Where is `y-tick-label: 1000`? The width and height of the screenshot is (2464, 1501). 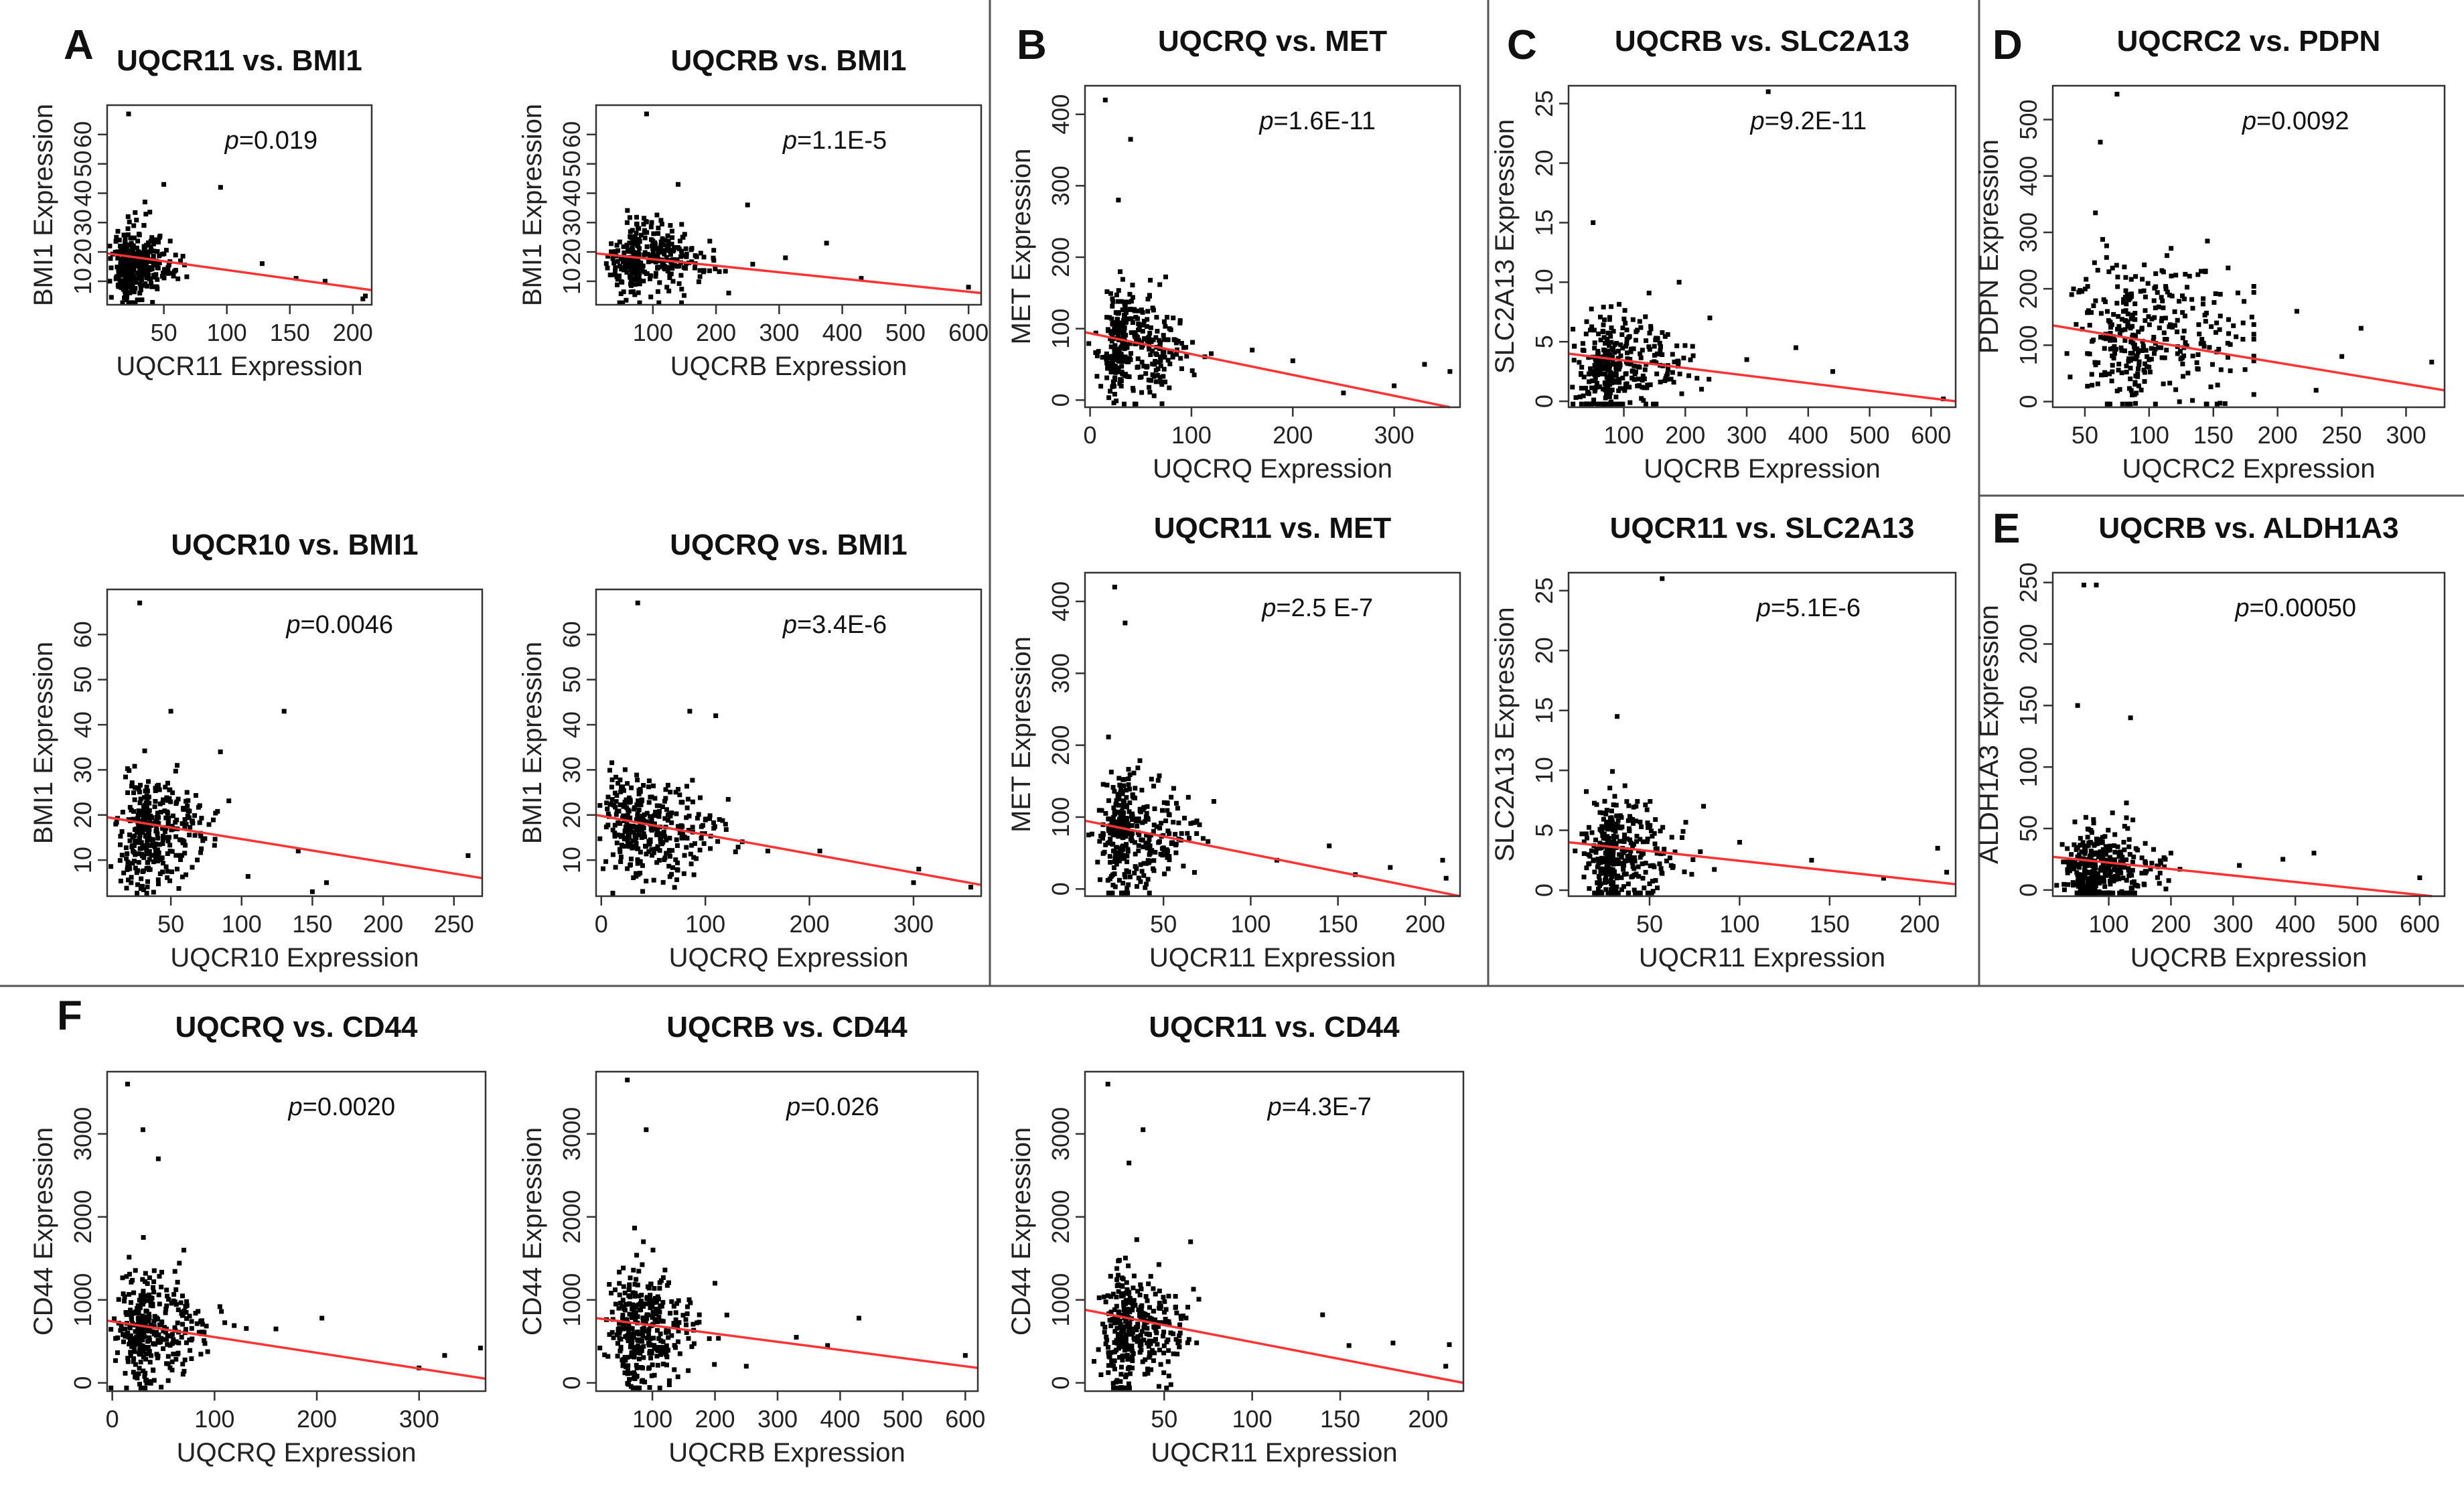
y-tick-label: 1000 is located at coordinates (82, 1300).